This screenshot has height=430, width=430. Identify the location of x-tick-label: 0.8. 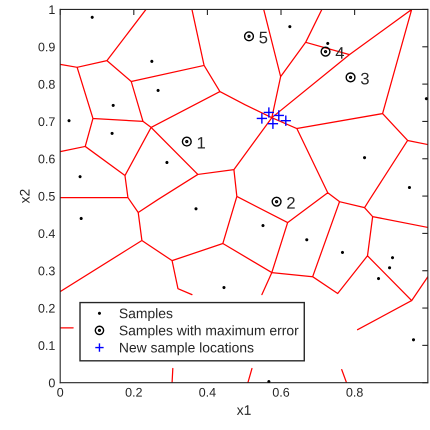
(354, 392).